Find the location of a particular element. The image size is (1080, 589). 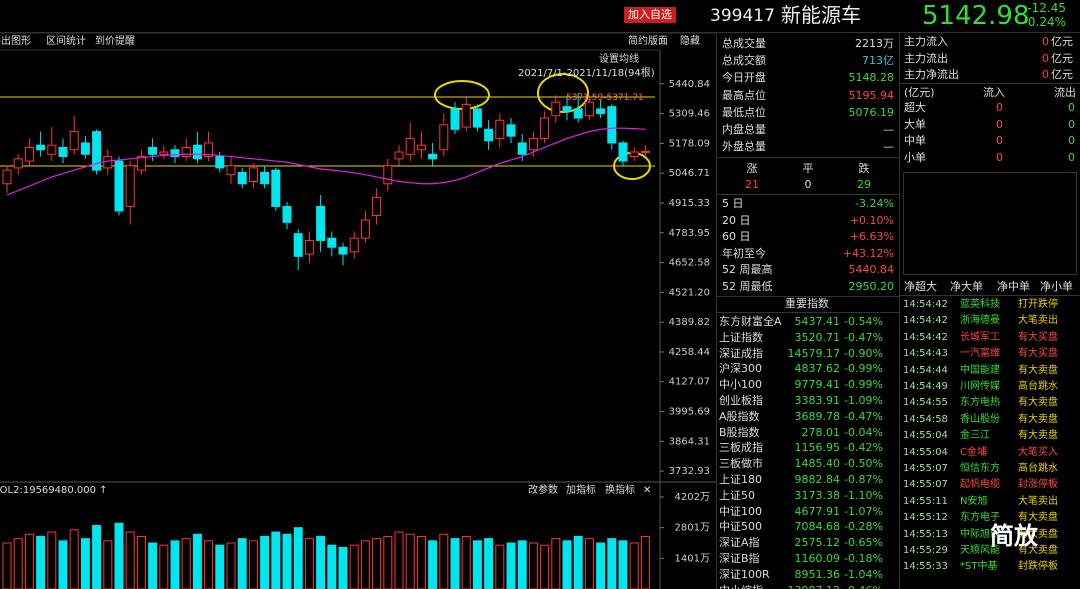

stock-name: 新能源车 is located at coordinates (821, 15).